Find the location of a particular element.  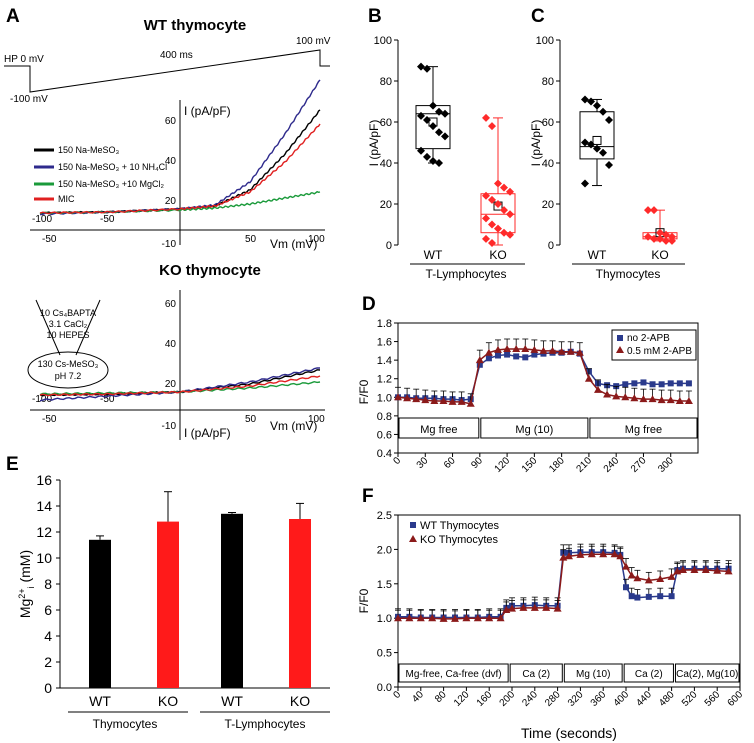

ko-xtick-neg50b: -50 is located at coordinates (49, 419).